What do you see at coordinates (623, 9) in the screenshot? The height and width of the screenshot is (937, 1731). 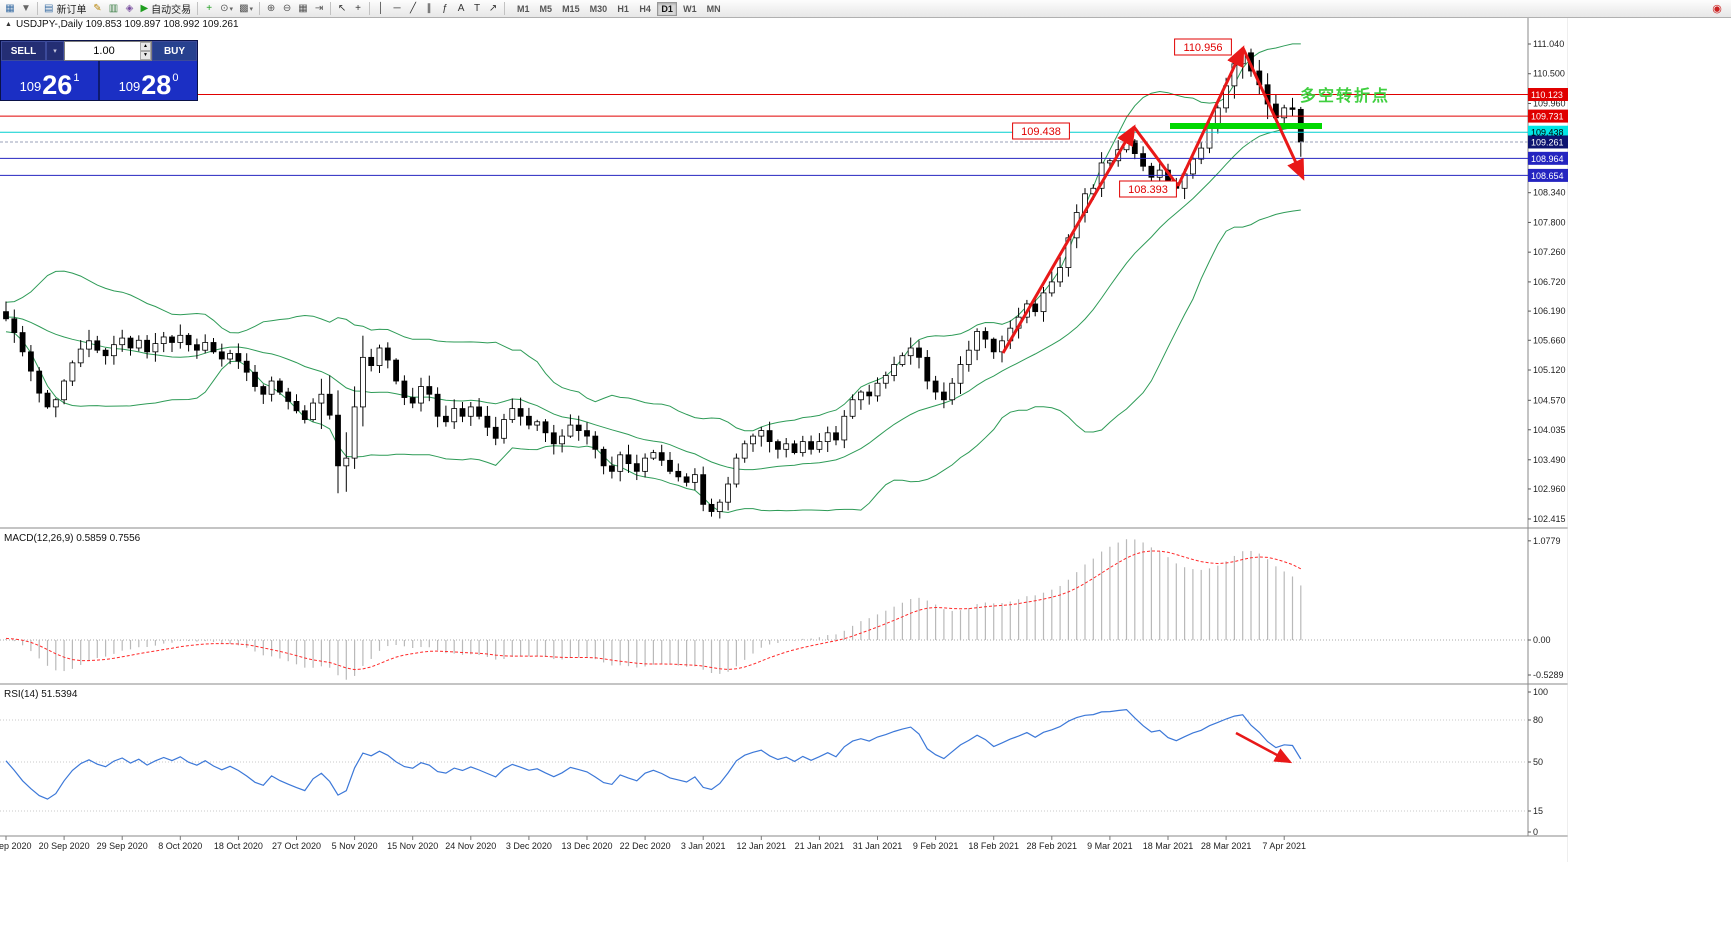 I see `timeframe-h1: H1` at bounding box center [623, 9].